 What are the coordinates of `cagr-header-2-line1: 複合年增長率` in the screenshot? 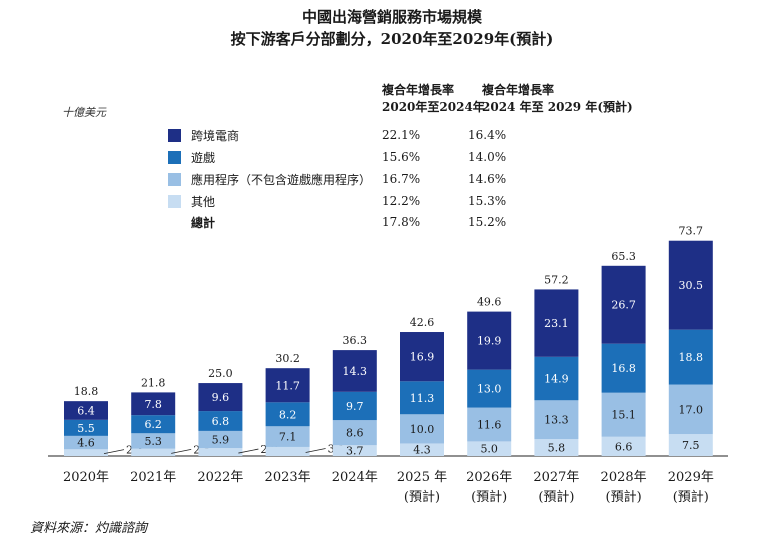 It's located at (518, 90).